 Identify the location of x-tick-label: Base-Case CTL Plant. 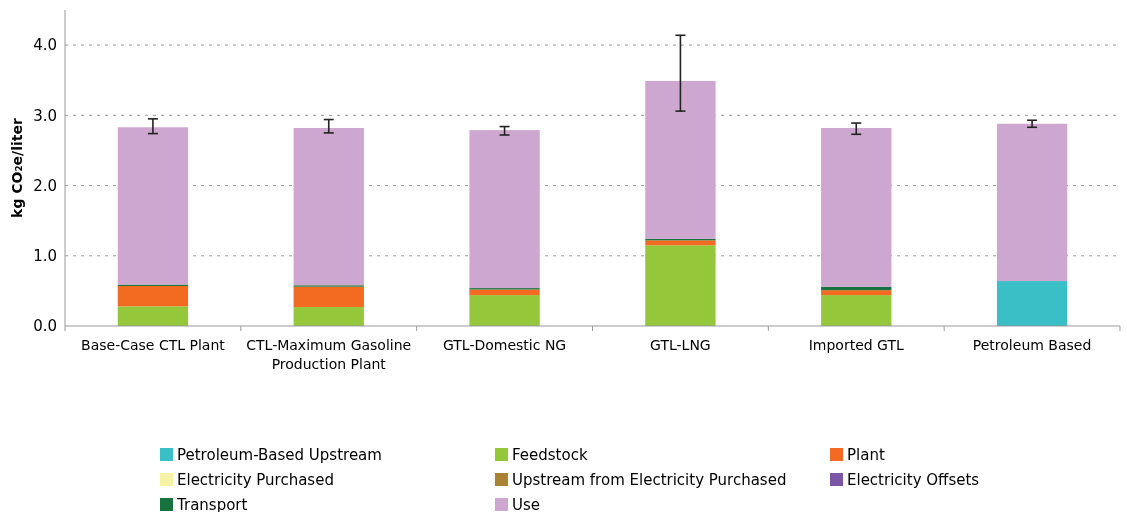
(153, 345).